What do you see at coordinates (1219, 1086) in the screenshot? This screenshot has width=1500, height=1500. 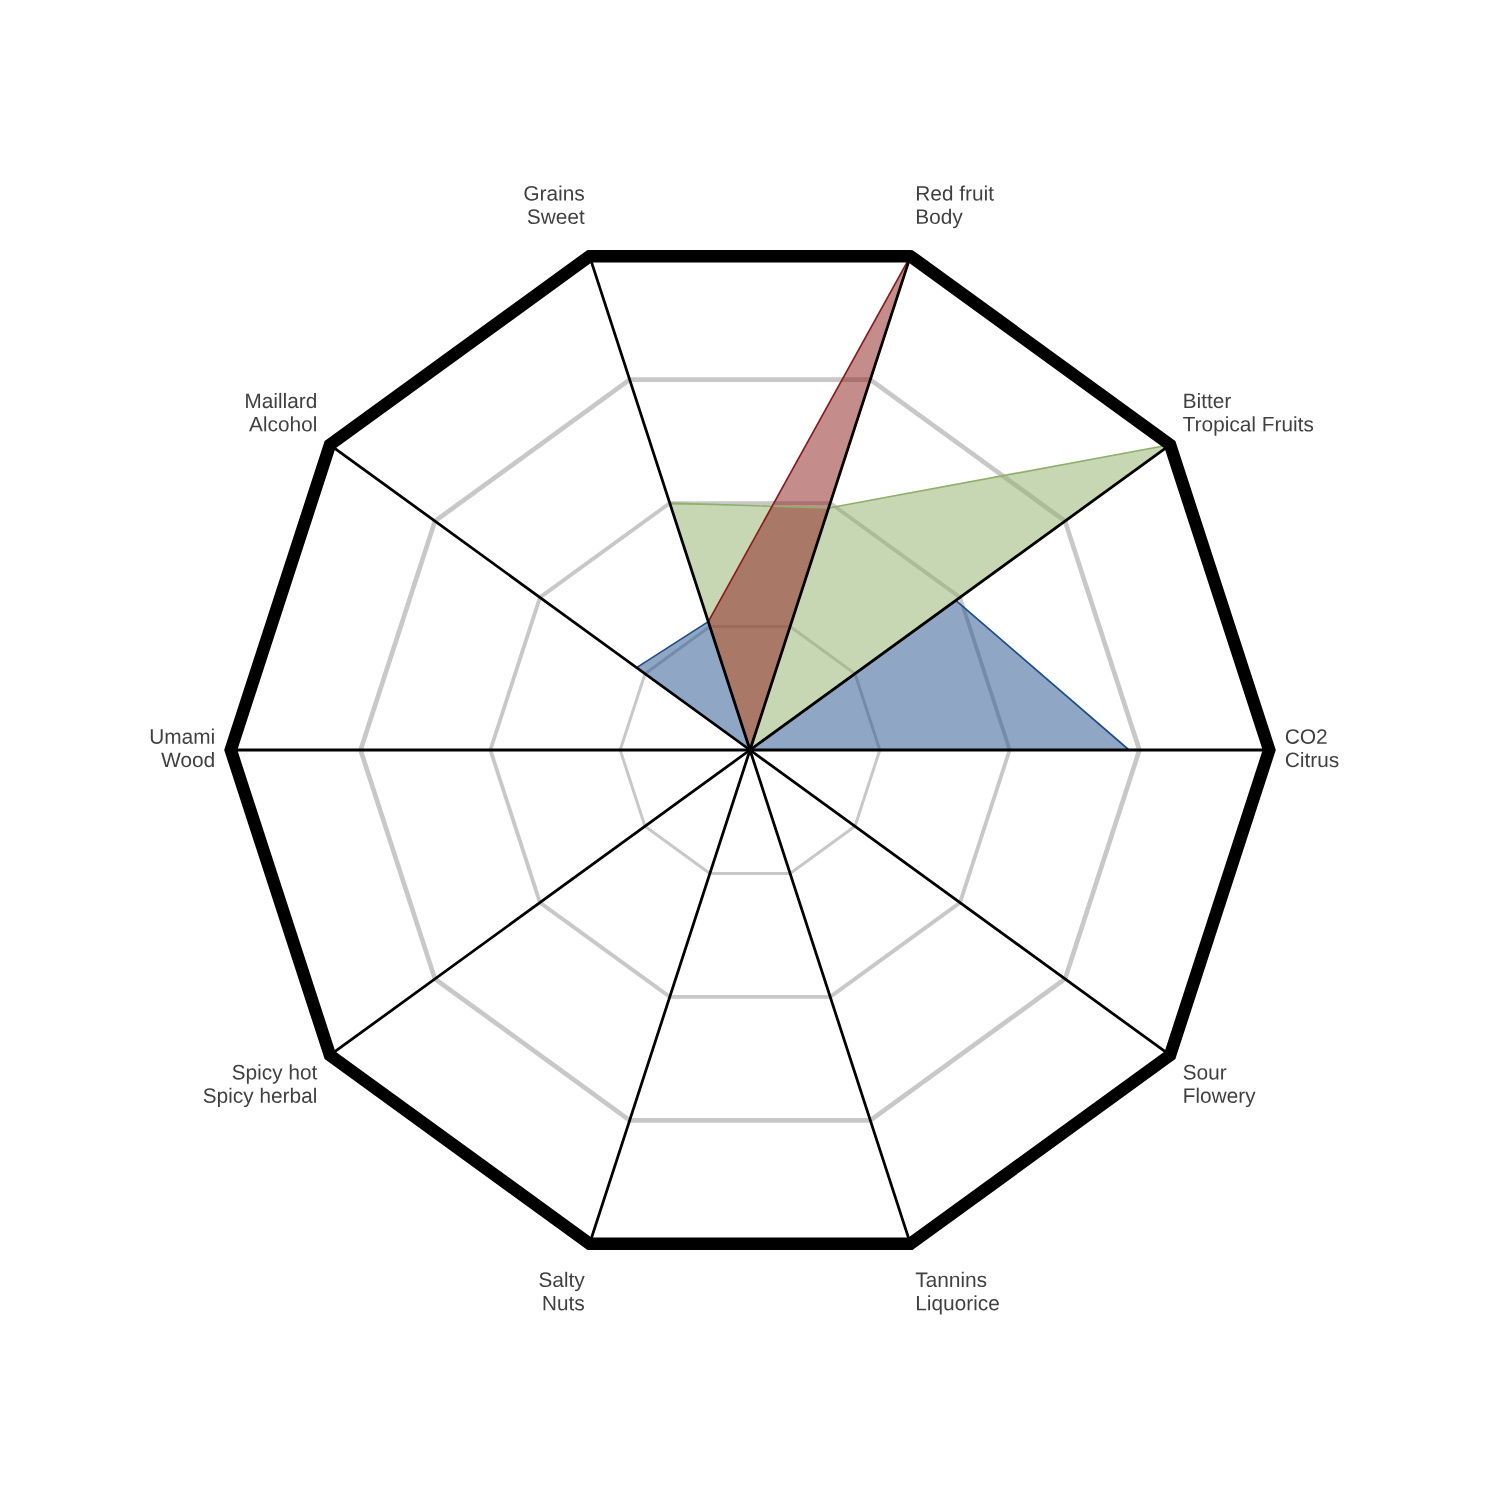 I see `spoke-label: Sour Flowery` at bounding box center [1219, 1086].